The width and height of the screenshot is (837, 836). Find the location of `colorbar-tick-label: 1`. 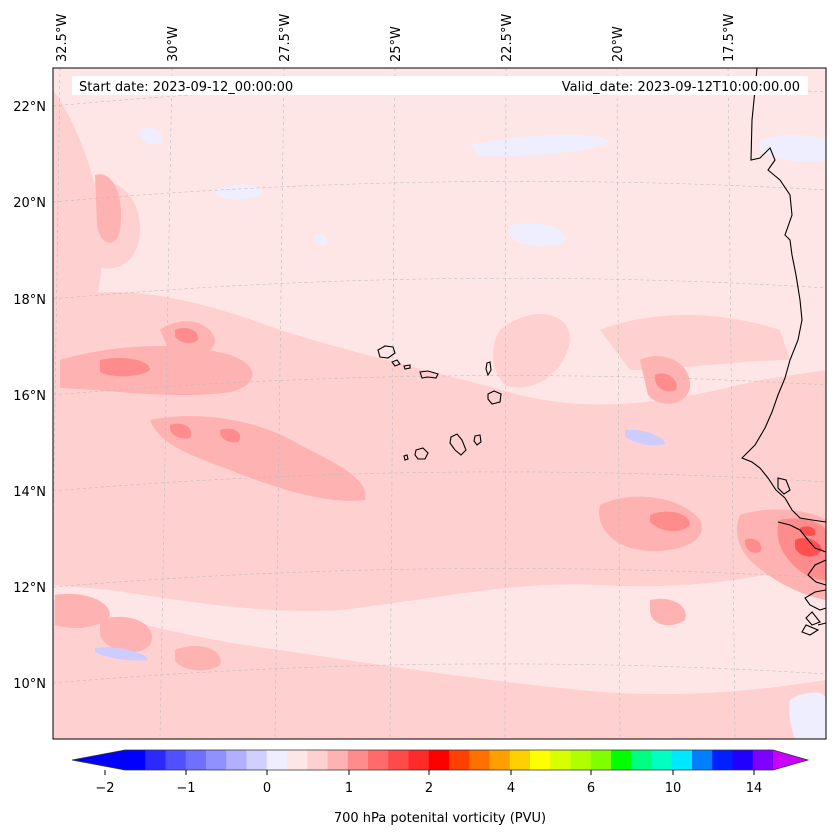

colorbar-tick-label: 1 is located at coordinates (349, 788).